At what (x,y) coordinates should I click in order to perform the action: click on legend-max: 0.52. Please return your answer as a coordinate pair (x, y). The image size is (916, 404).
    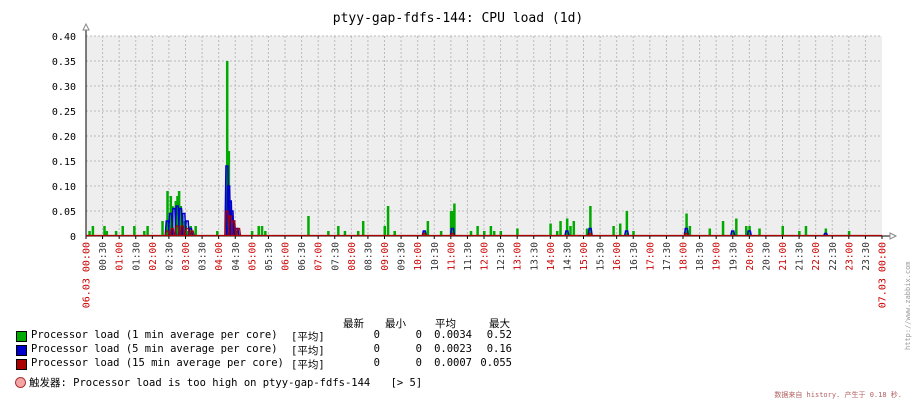
    Looking at the image, I should click on (499, 335).